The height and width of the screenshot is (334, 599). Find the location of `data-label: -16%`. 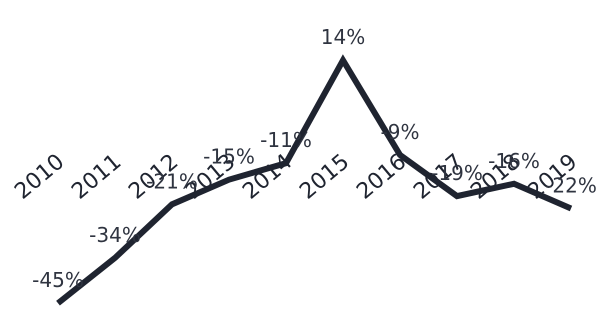

data-label: -16% is located at coordinates (514, 161).